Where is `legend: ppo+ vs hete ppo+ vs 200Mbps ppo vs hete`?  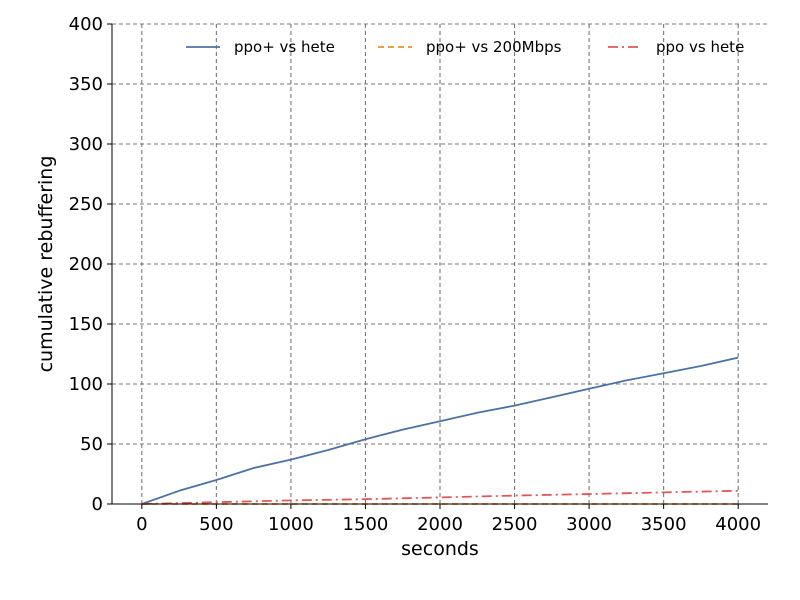
legend: ppo+ vs hete ppo+ vs 200Mbps ppo vs hete is located at coordinates (465, 47).